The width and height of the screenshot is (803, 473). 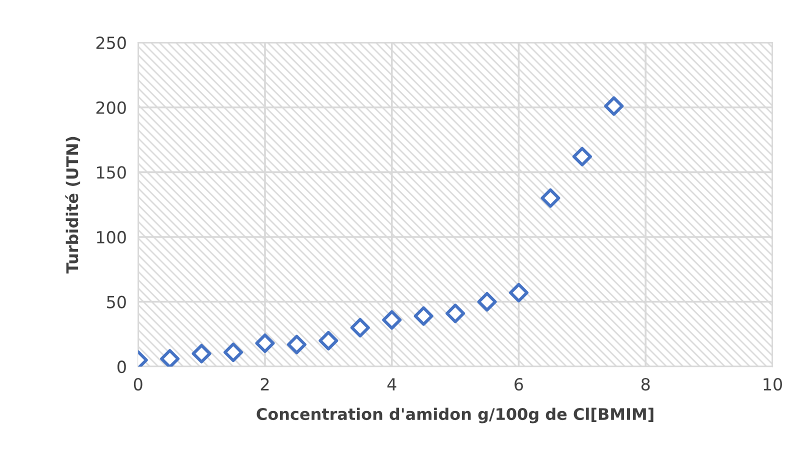 What do you see at coordinates (111, 172) in the screenshot?
I see `y-tick-label: 150` at bounding box center [111, 172].